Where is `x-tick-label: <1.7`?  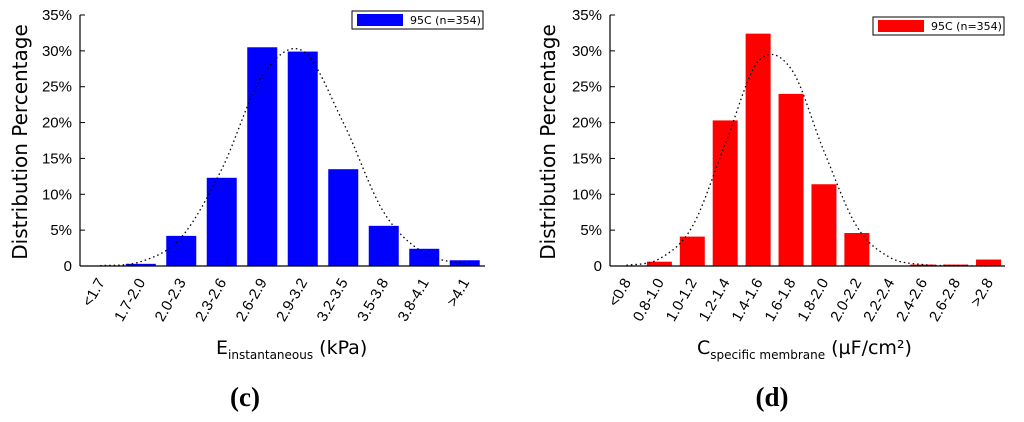
x-tick-label: <1.7 is located at coordinates (94, 293).